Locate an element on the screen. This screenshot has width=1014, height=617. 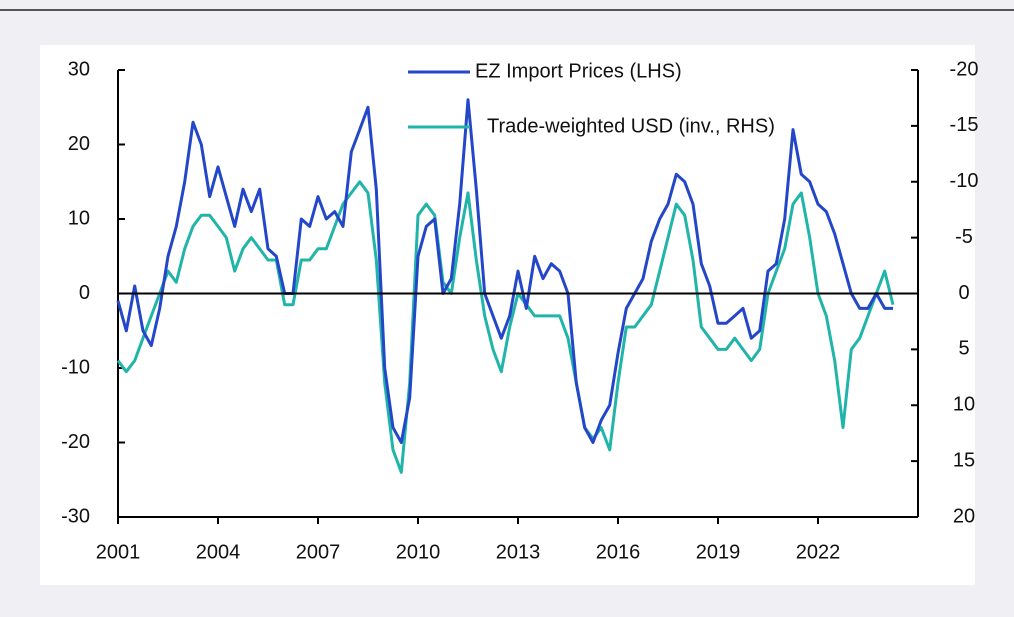
y2-tick-label: 20 is located at coordinates (964, 516).